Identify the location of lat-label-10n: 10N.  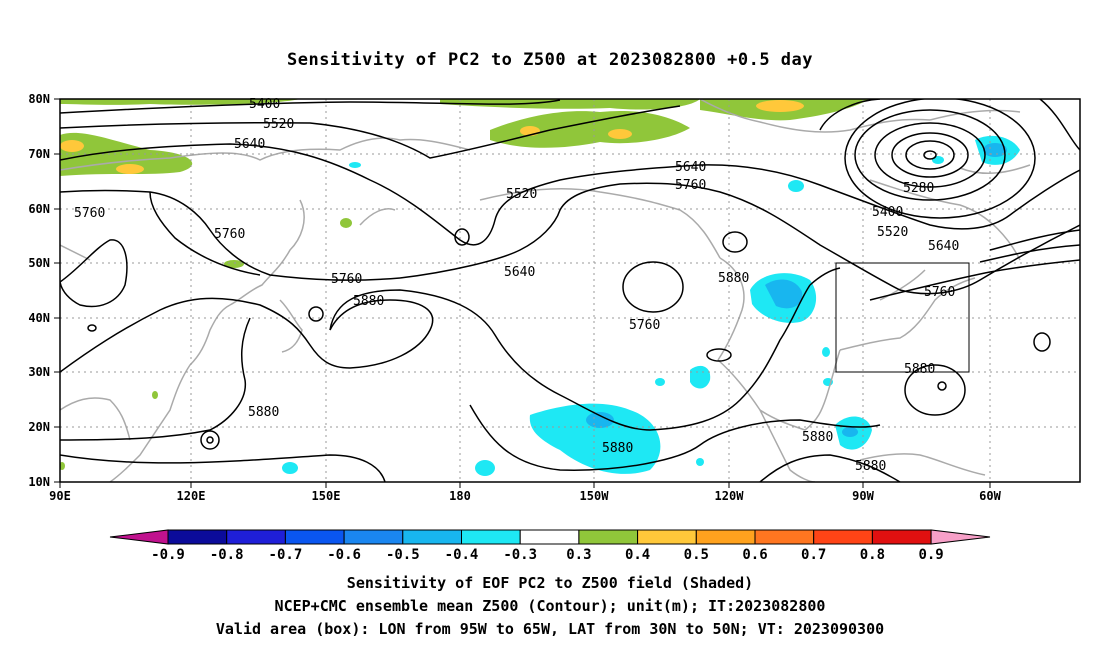
(39, 482).